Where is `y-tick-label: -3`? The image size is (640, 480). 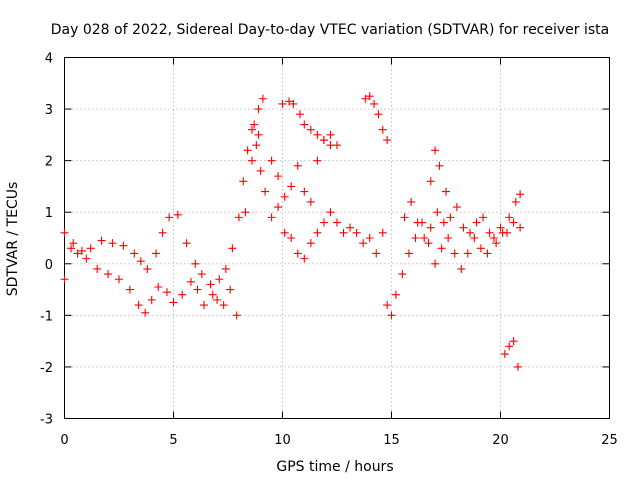
y-tick-label: -3 is located at coordinates (46, 420).